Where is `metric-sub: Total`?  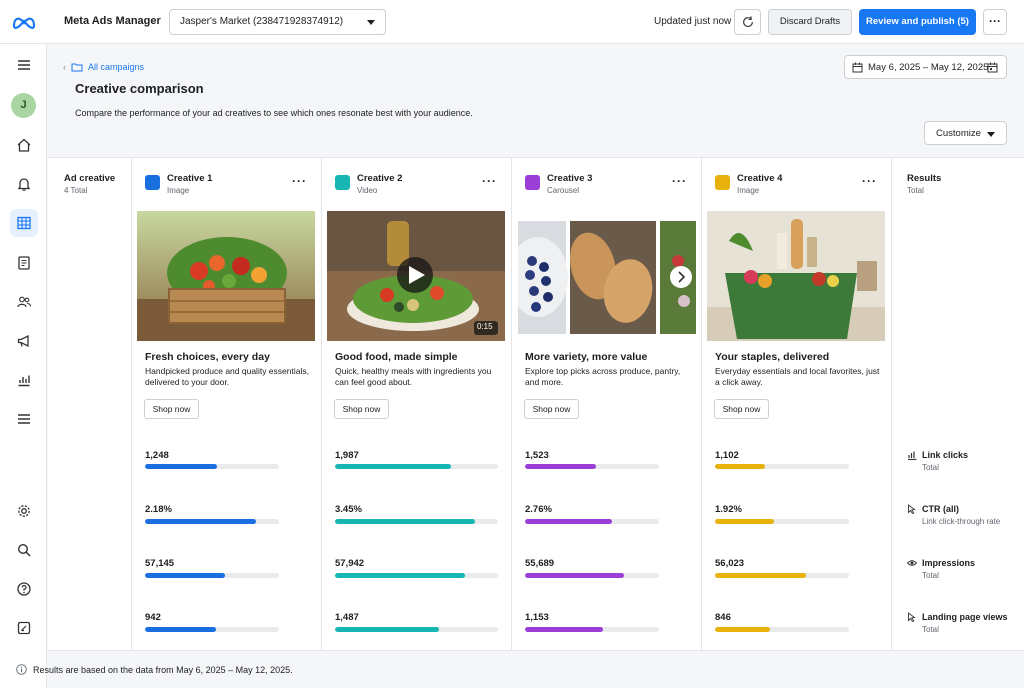 metric-sub: Total is located at coordinates (930, 467).